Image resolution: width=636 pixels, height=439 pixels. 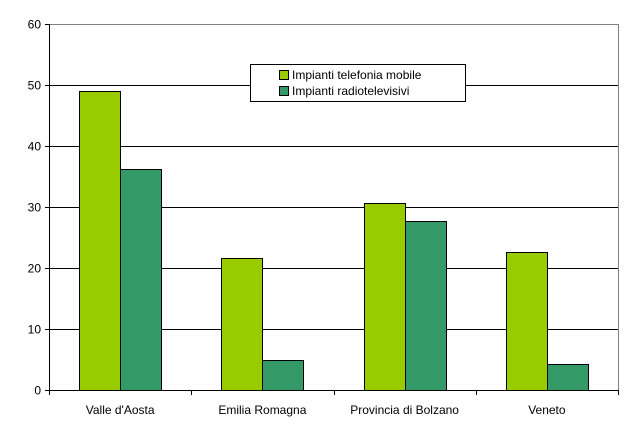 I want to click on y-tick-label: 20, so click(x=35, y=269).